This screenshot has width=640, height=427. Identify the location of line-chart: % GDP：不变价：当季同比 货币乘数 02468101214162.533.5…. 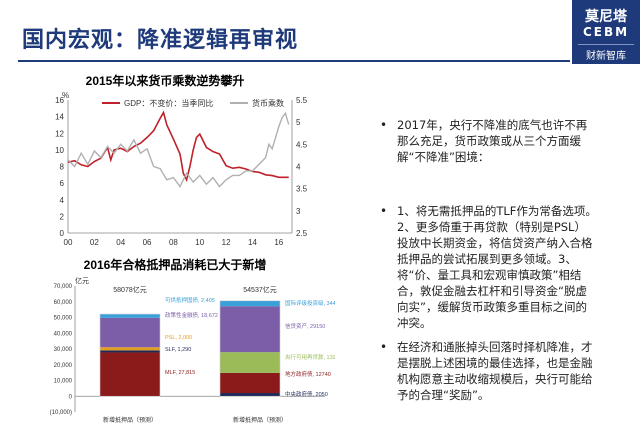
(181, 169).